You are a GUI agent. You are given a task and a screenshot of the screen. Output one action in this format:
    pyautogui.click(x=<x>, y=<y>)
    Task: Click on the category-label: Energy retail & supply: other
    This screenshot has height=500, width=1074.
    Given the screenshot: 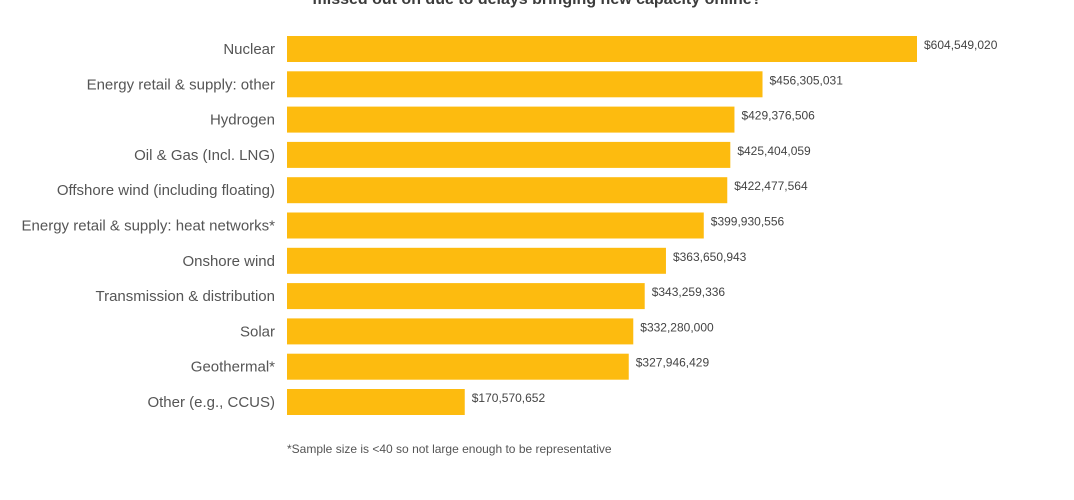 What is the action you would take?
    pyautogui.click(x=181, y=84)
    